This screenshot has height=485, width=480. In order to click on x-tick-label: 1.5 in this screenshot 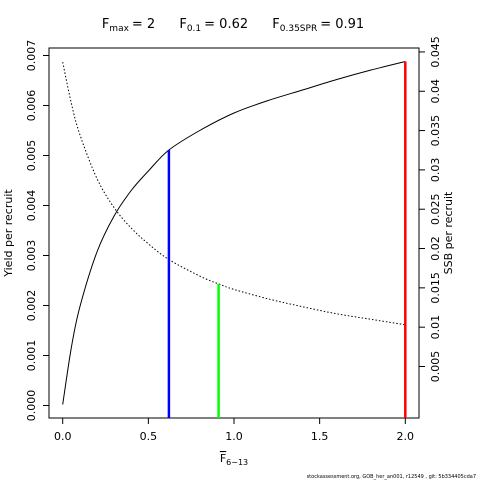, I will do `click(320, 436)`.